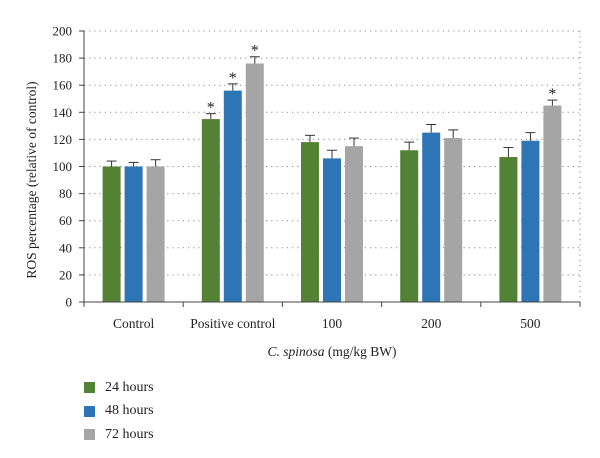 This screenshot has width=600, height=458. Describe the element at coordinates (63, 31) in the screenshot. I see `y-tick-label: 200` at that location.